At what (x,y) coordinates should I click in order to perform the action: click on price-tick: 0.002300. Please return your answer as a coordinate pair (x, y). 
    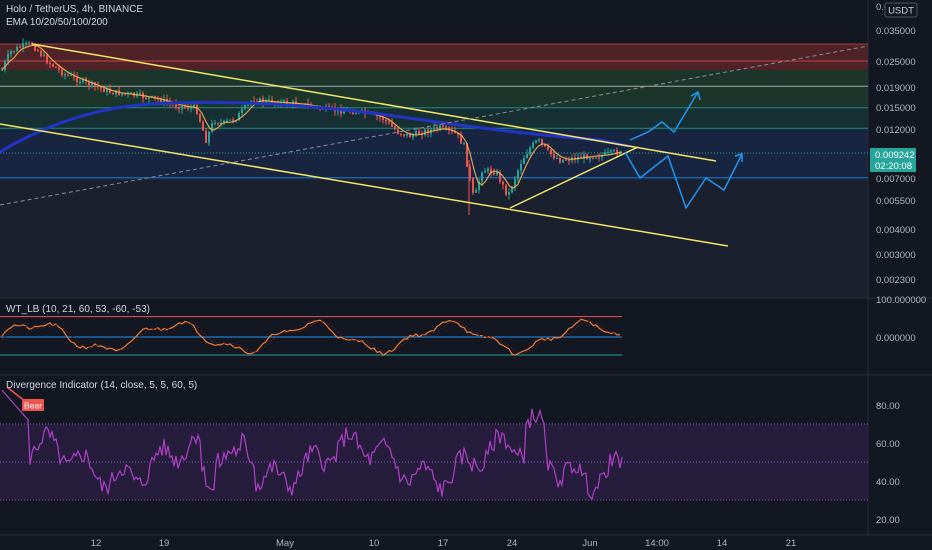
    Looking at the image, I should click on (896, 280).